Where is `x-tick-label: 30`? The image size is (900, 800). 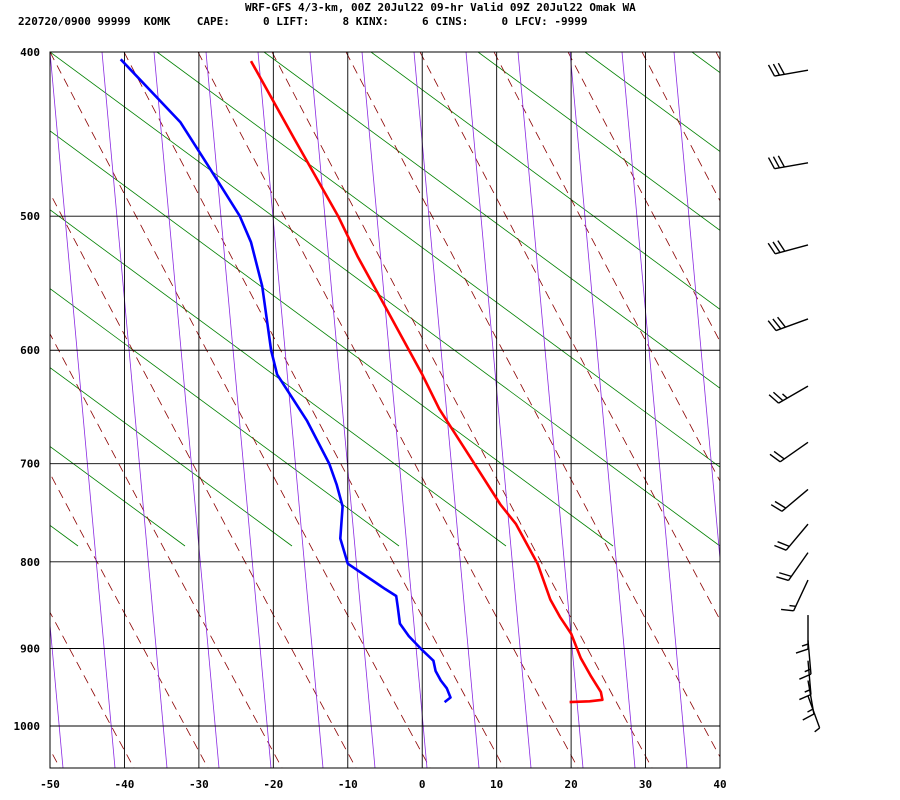
x-tick-label: 30 is located at coordinates (645, 784).